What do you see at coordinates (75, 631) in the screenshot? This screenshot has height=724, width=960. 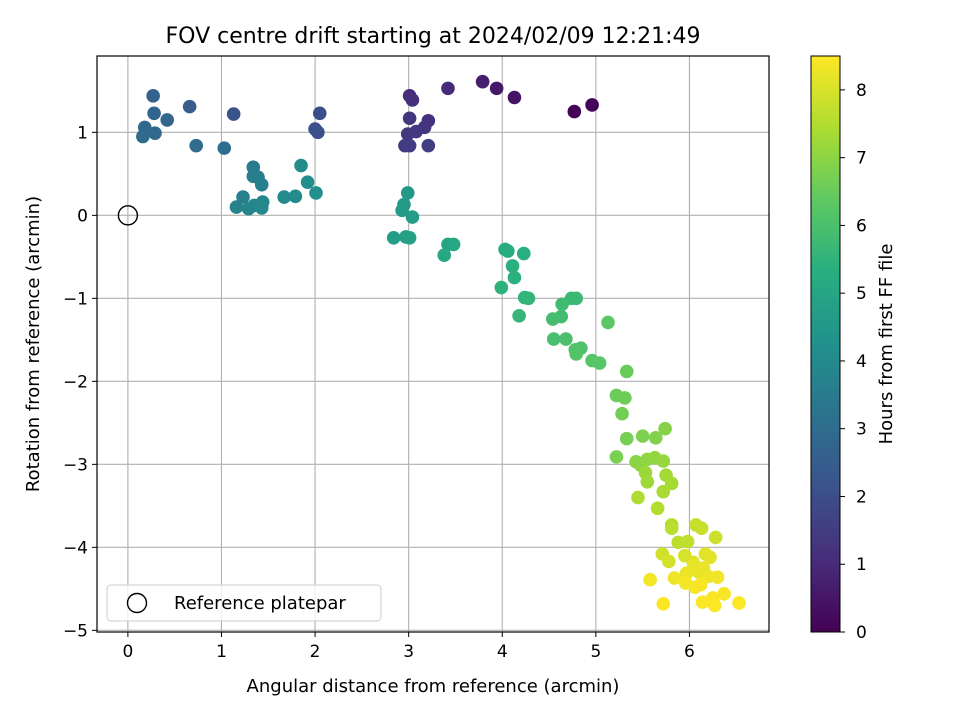 I see `y-tick-label: −5` at bounding box center [75, 631].